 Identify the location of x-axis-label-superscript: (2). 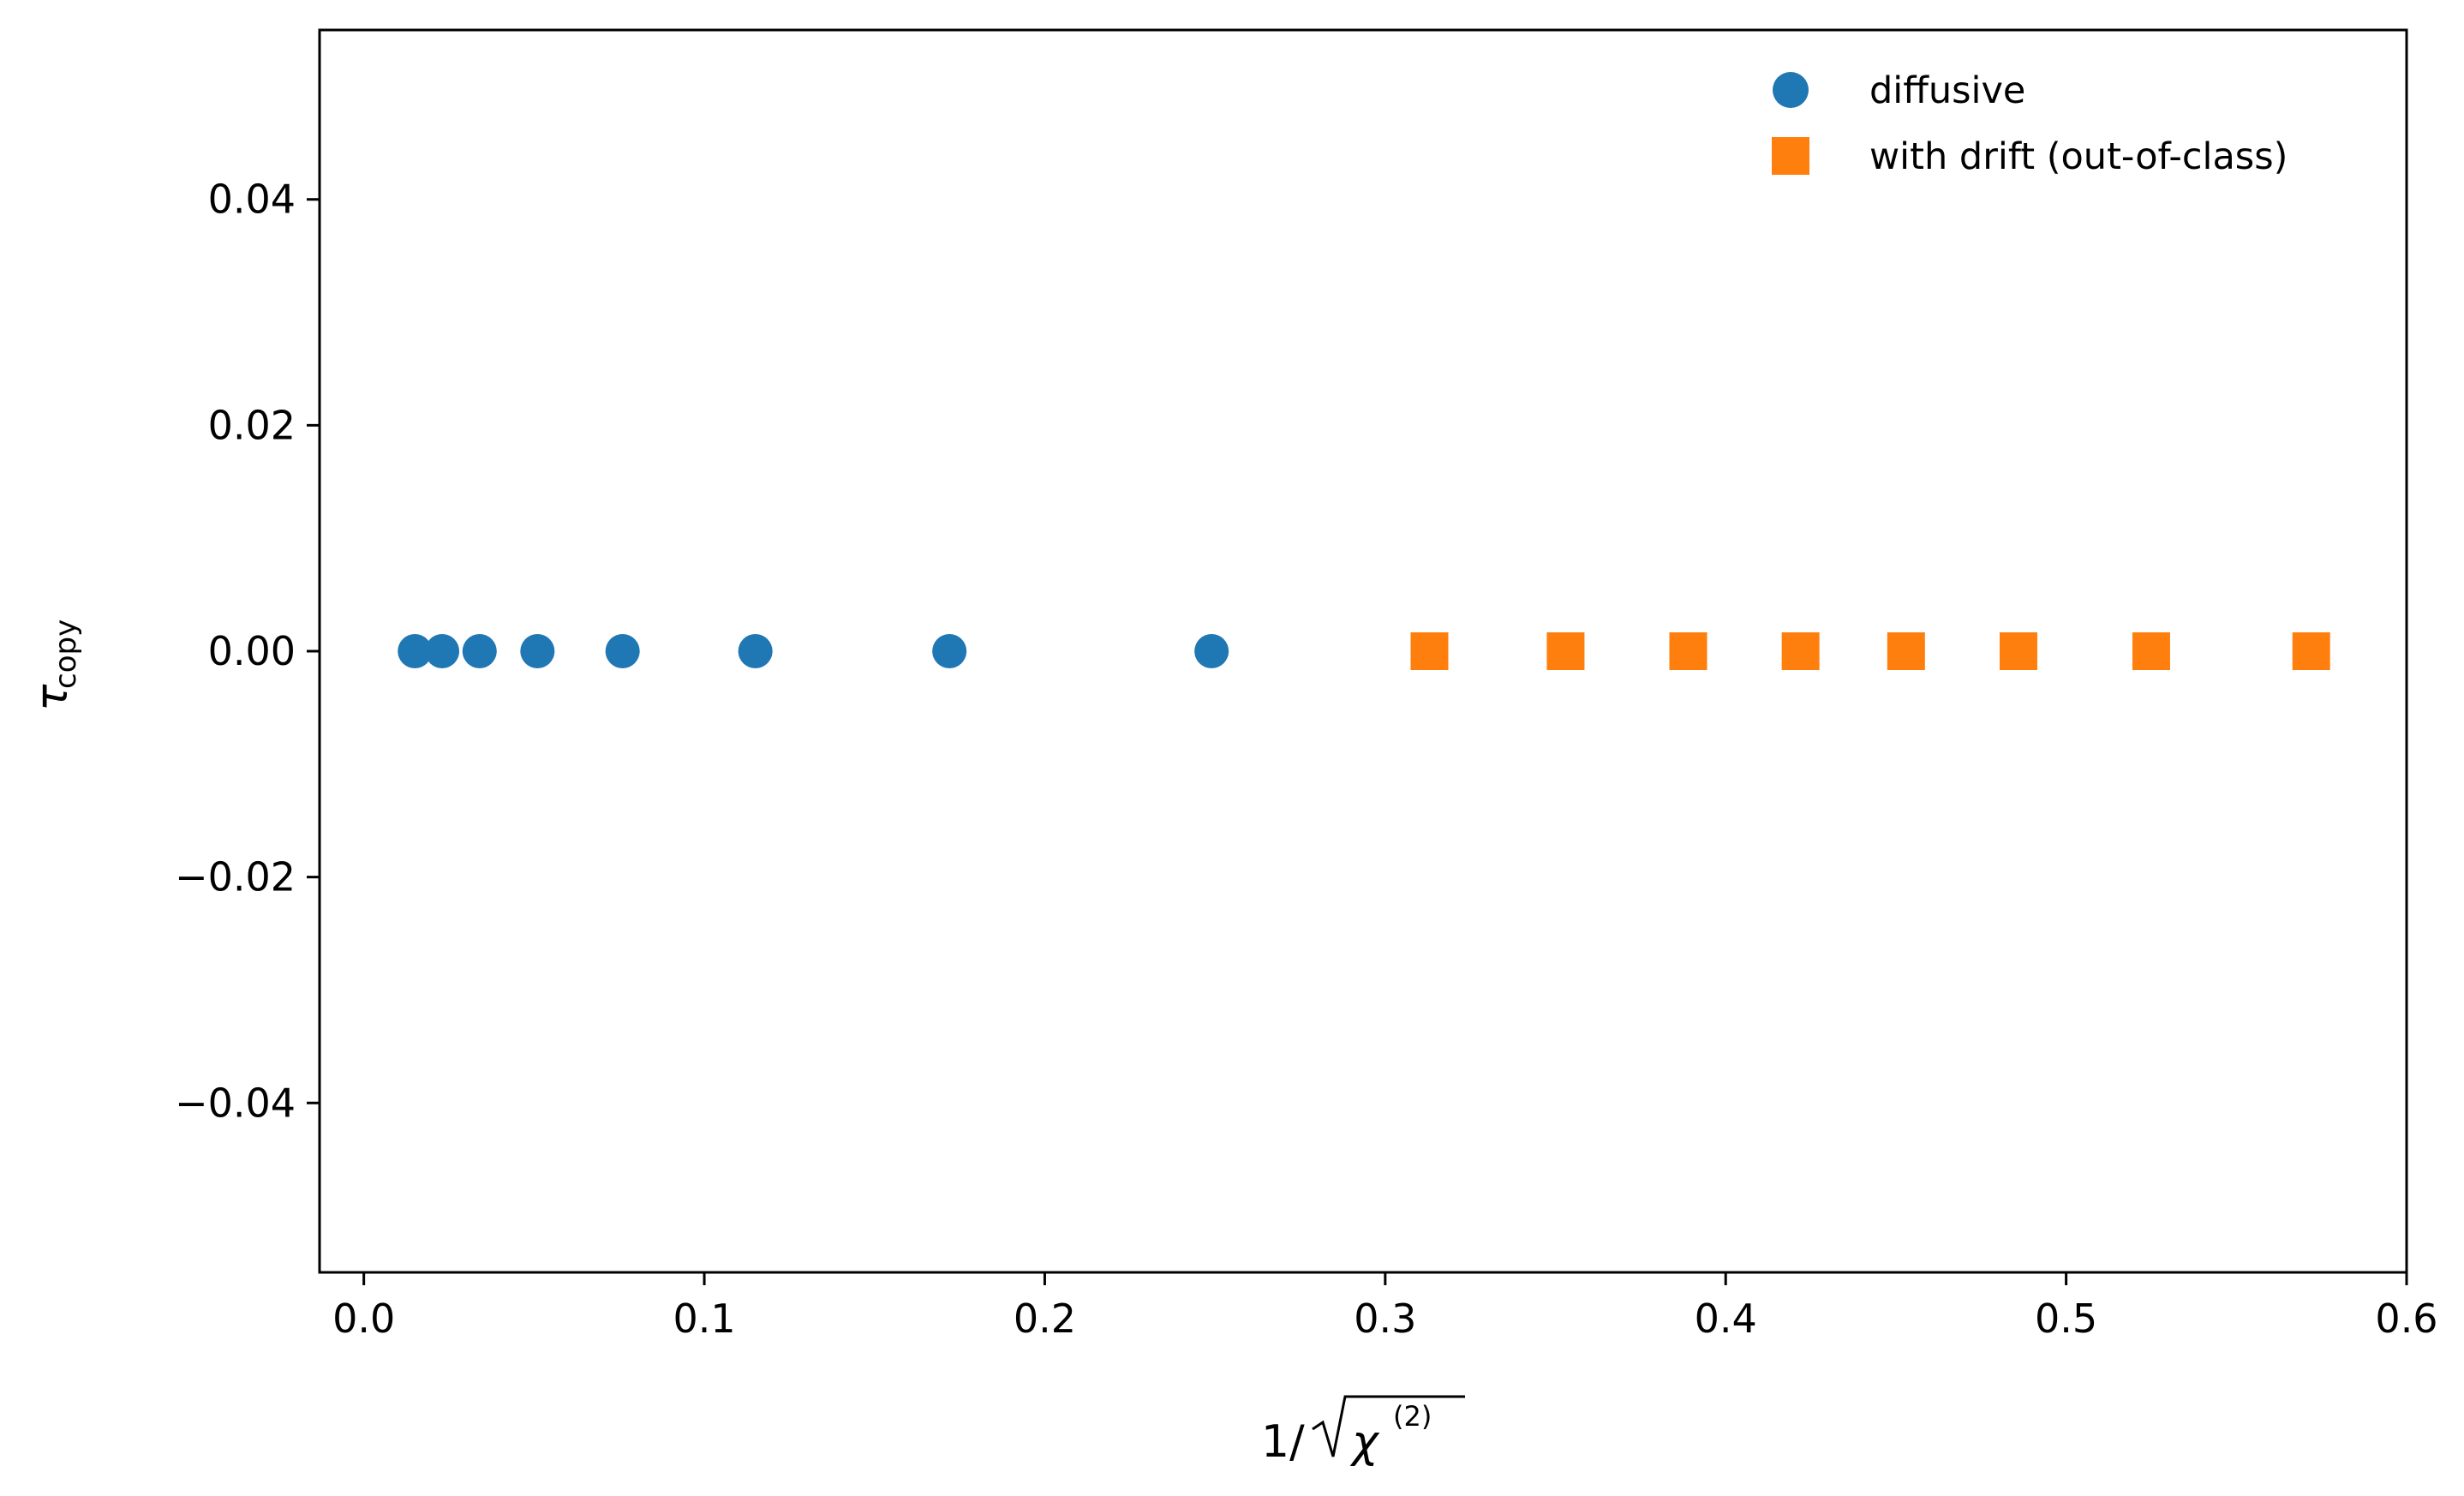
(1412, 1416).